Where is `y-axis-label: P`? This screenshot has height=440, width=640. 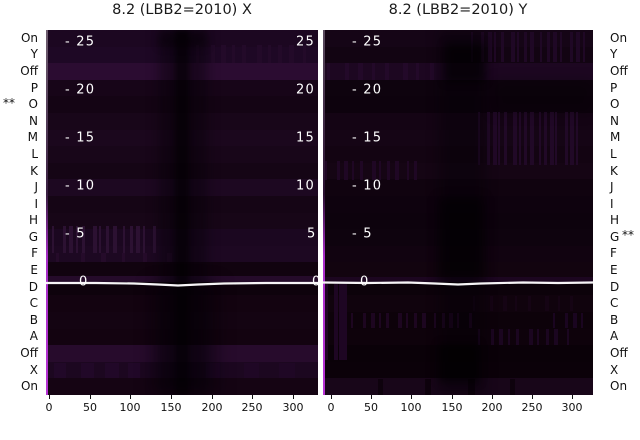
y-axis-label: P is located at coordinates (34, 87).